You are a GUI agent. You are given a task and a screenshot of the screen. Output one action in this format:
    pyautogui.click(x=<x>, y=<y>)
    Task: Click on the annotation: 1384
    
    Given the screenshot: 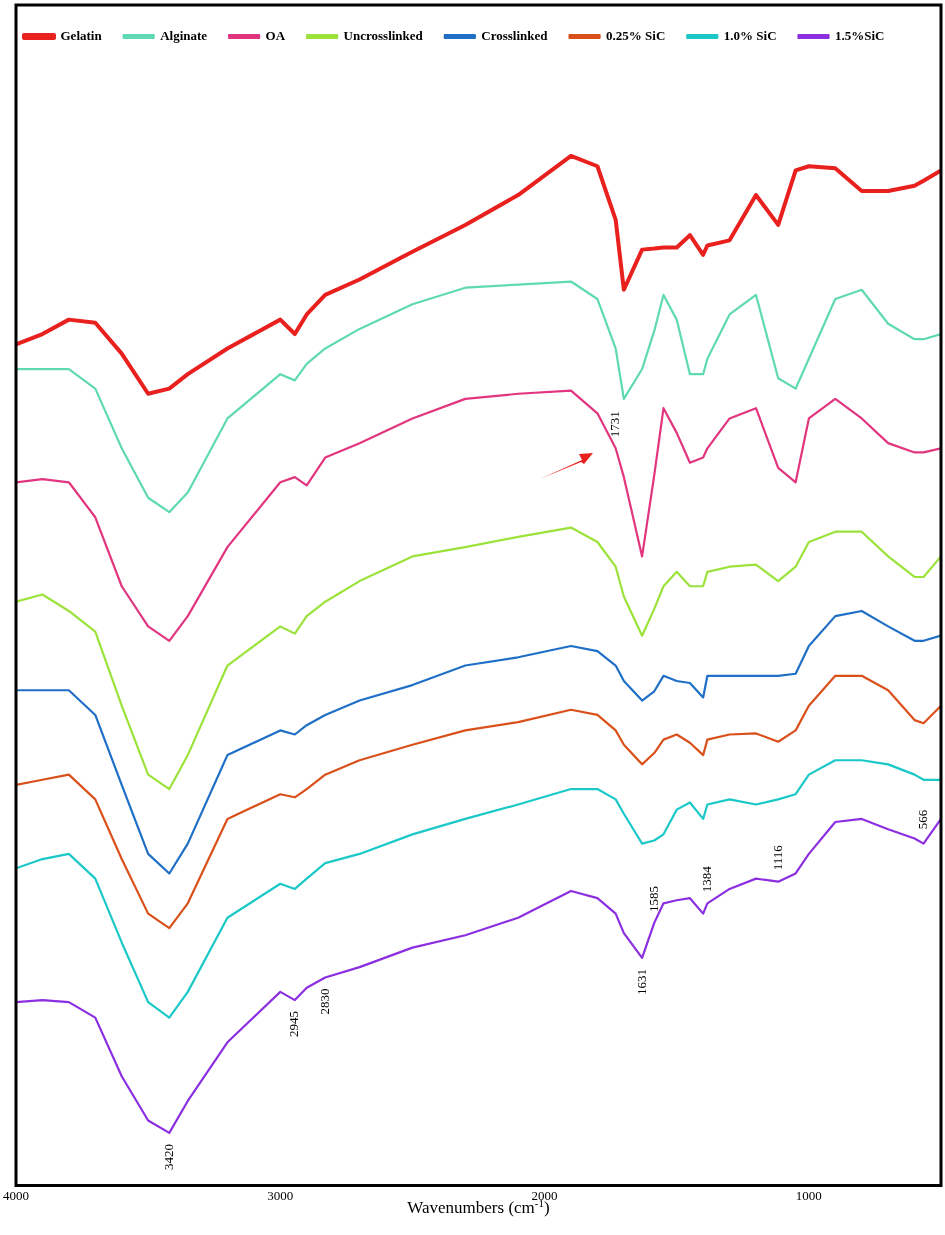 What is the action you would take?
    pyautogui.click(x=706, y=879)
    